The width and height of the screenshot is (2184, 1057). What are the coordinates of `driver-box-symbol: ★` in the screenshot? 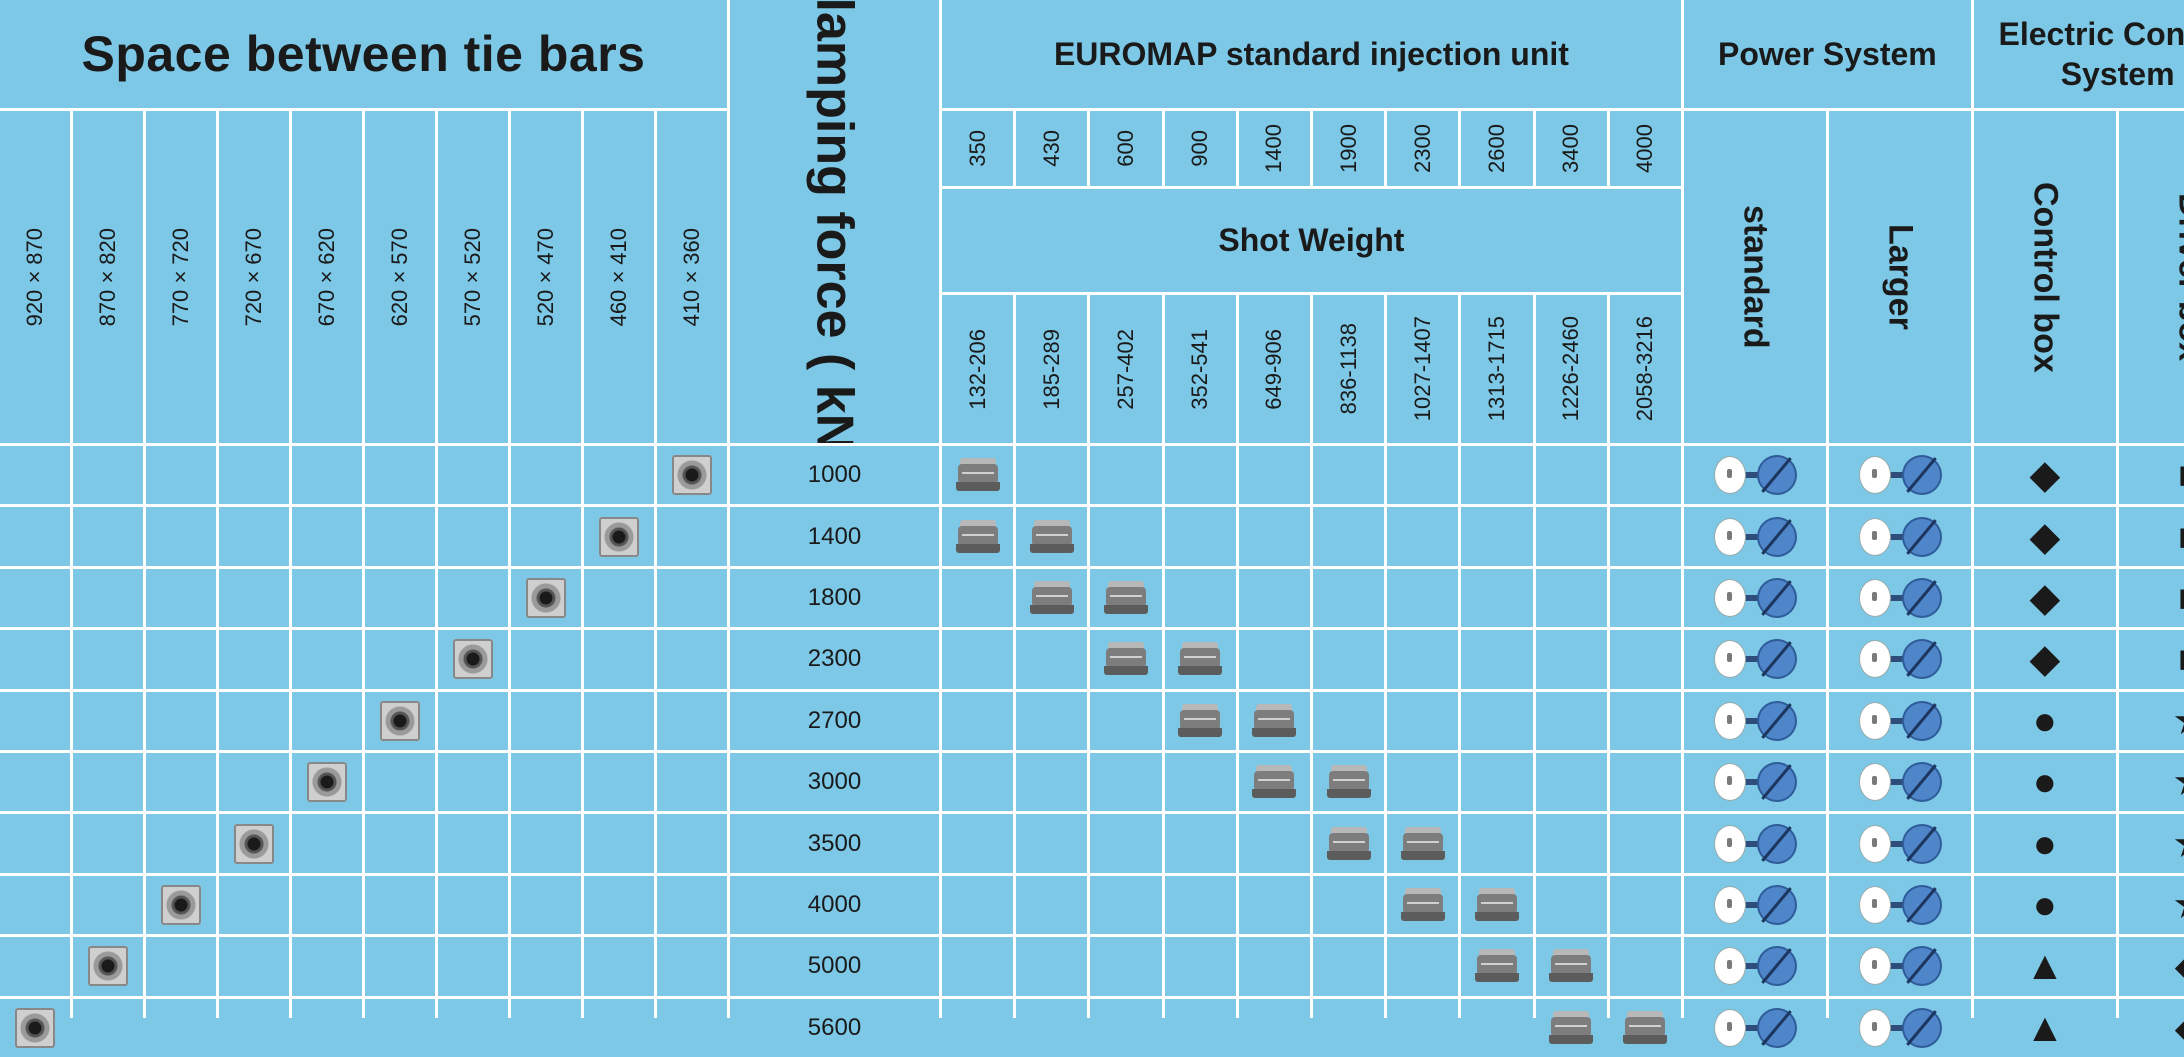 It's located at (2178, 782).